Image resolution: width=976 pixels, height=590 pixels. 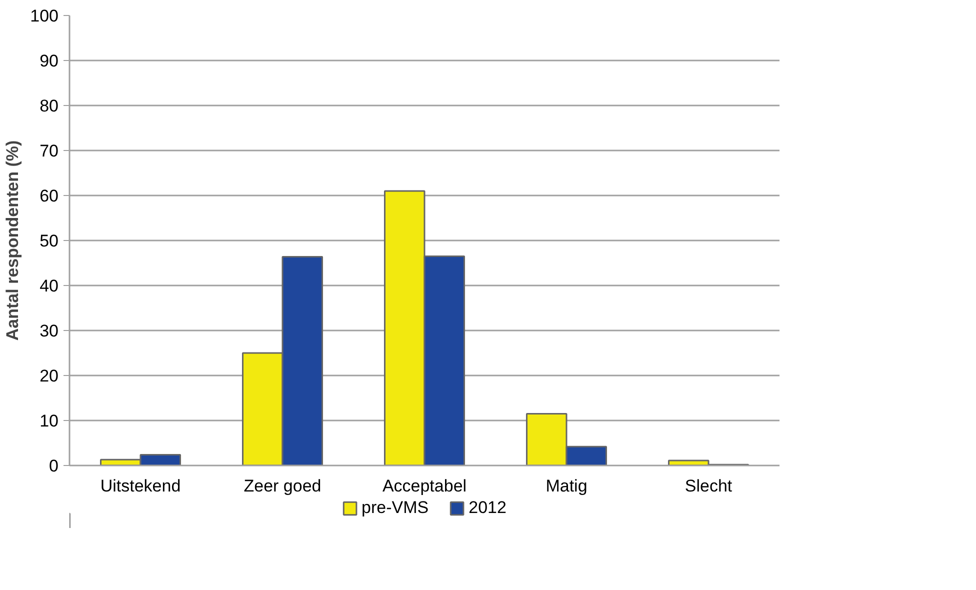 What do you see at coordinates (12, 240) in the screenshot?
I see `y-axis-title: Aantal respondenten (%)` at bounding box center [12, 240].